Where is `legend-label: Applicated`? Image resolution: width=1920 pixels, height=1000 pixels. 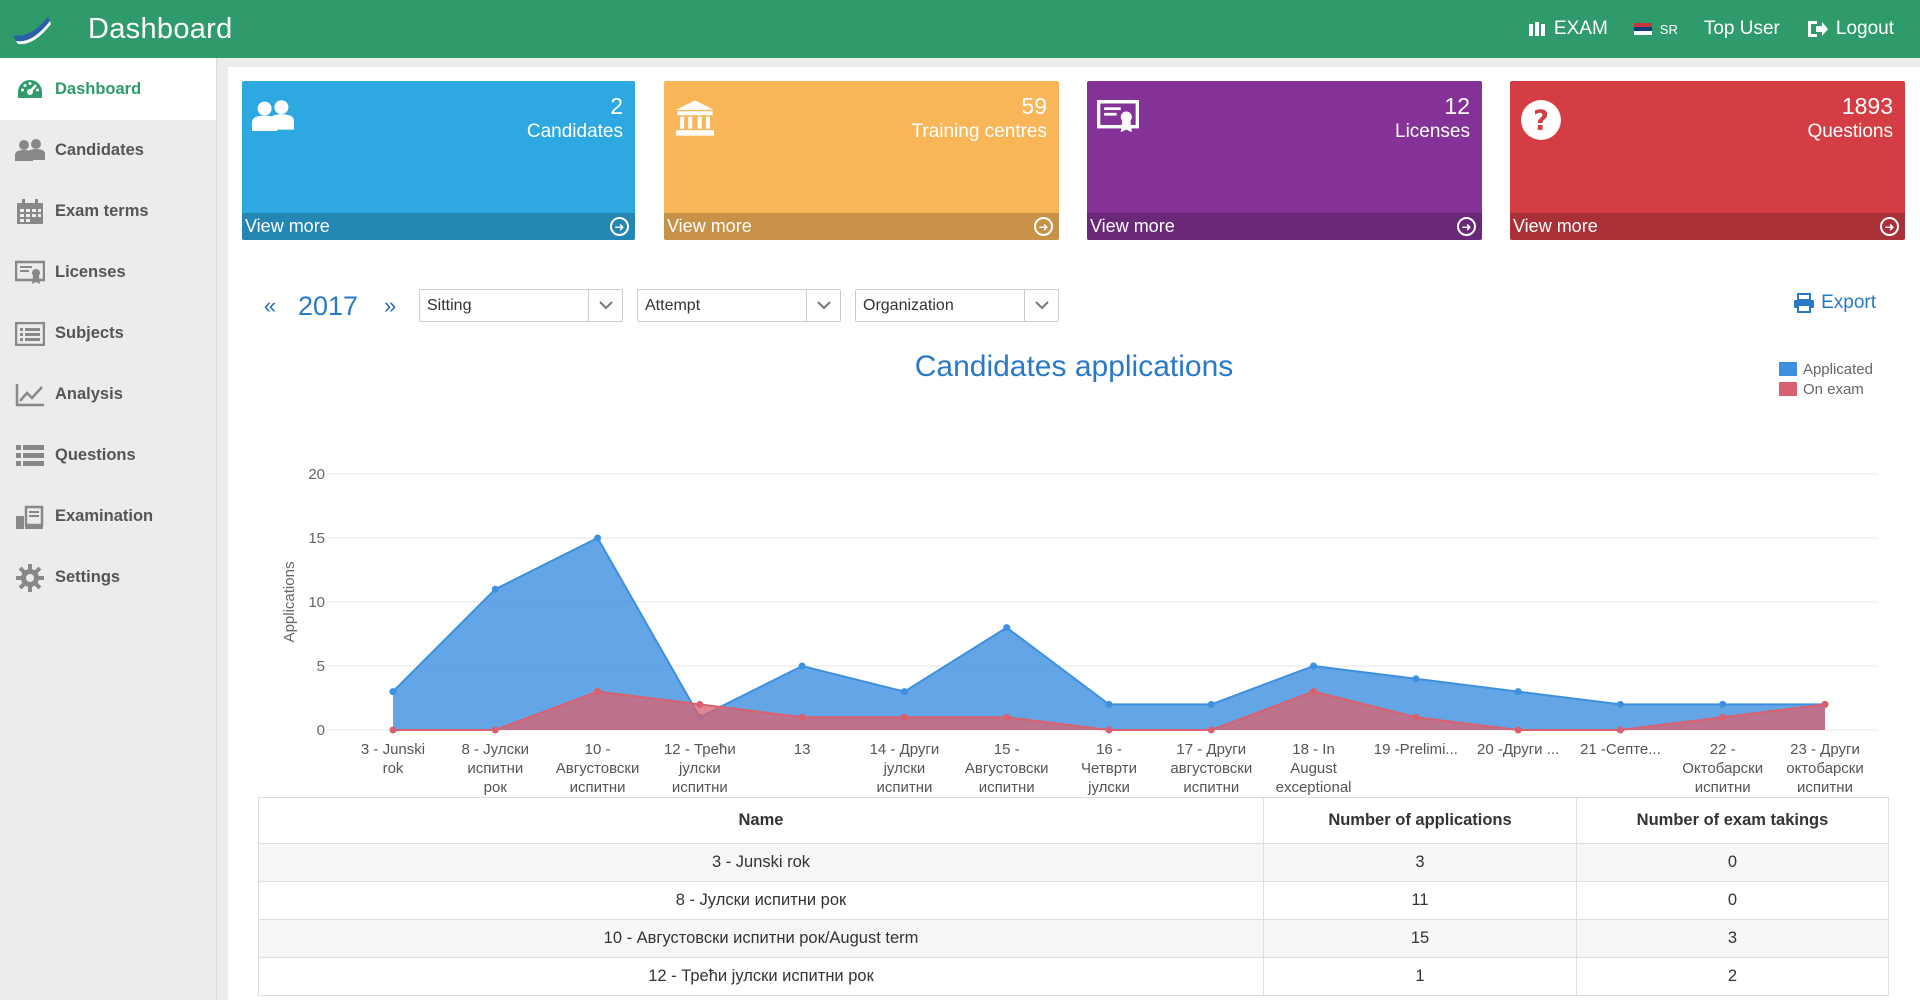 legend-label: Applicated is located at coordinates (1837, 369).